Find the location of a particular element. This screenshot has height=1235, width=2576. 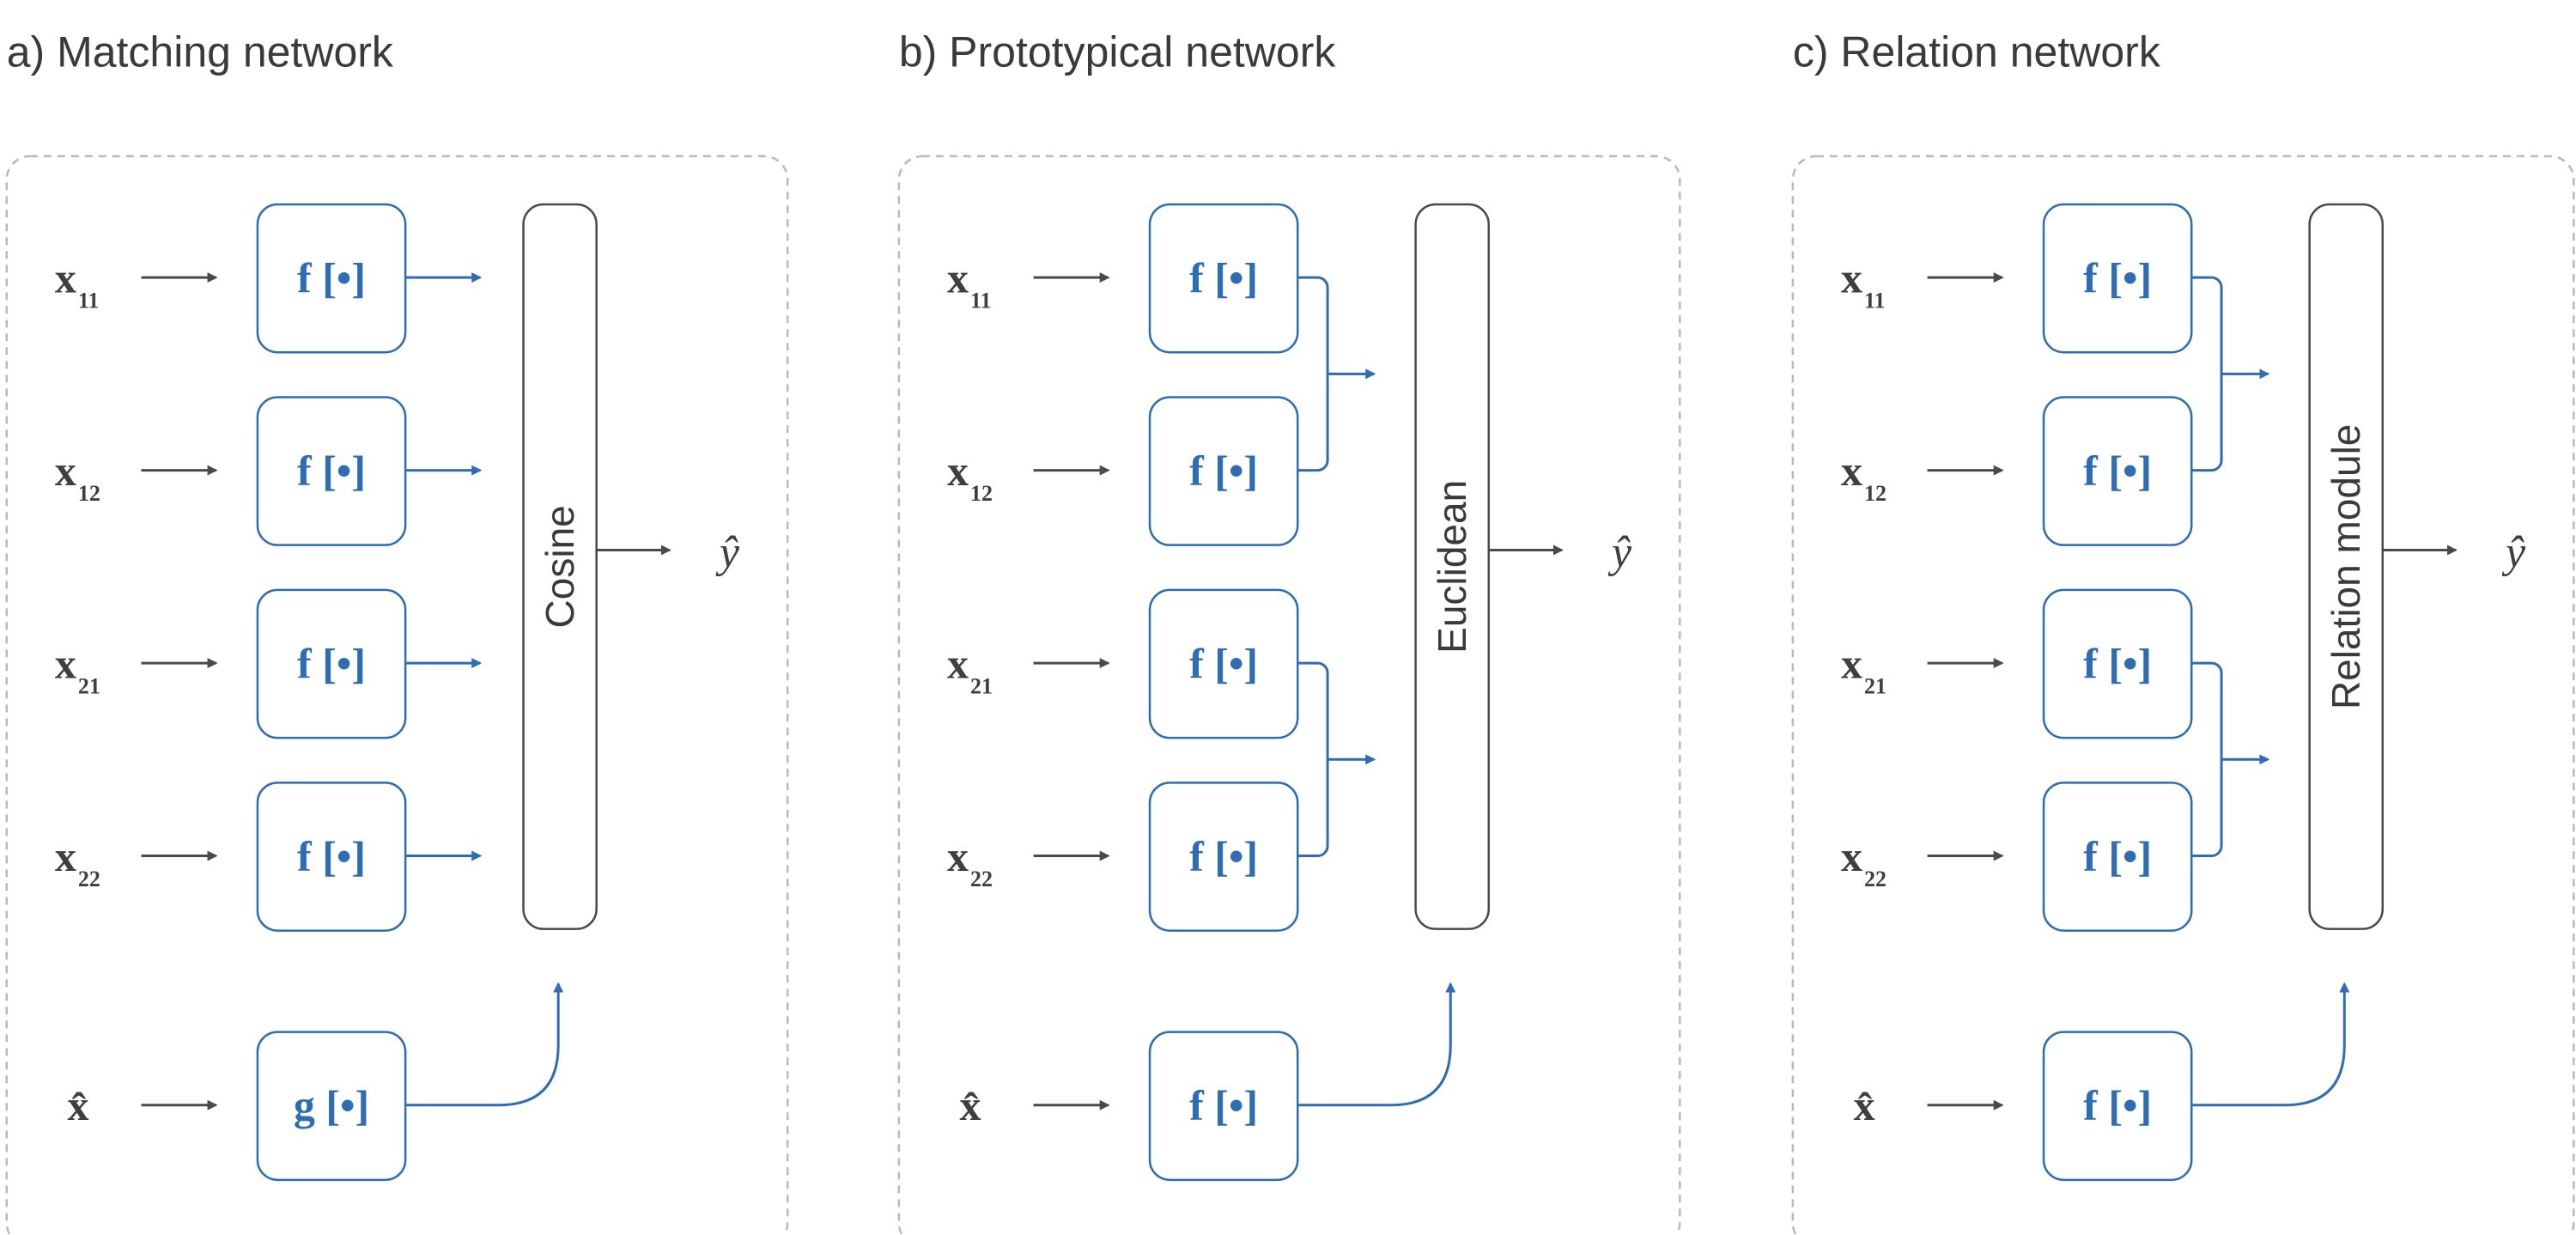

panel-title: a) Matching network is located at coordinates (201, 51).